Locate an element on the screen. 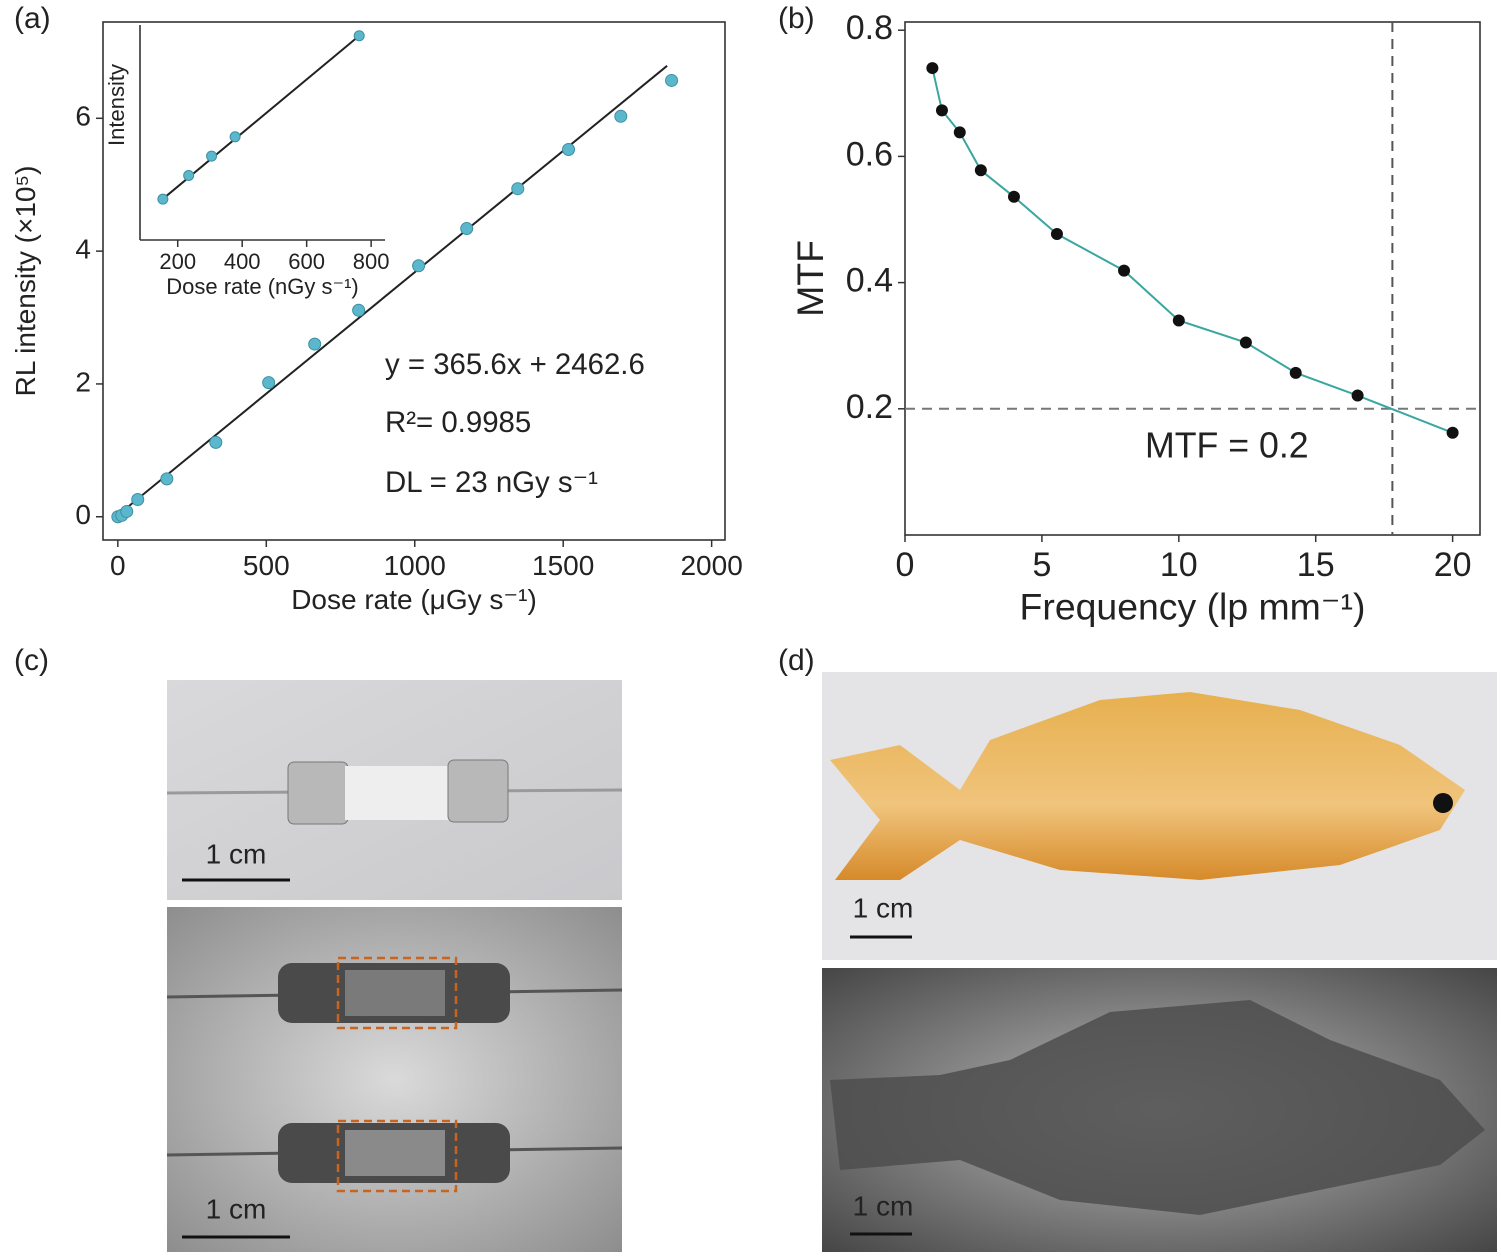 The height and width of the screenshot is (1260, 1501). y-tick-label: 2 is located at coordinates (83, 381).